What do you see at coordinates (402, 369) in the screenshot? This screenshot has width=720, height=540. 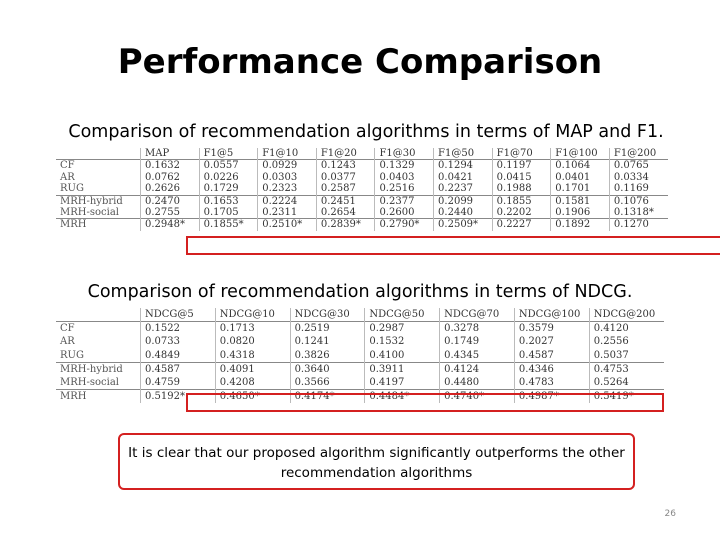 I see `table-cell: 0.3911` at bounding box center [402, 369].